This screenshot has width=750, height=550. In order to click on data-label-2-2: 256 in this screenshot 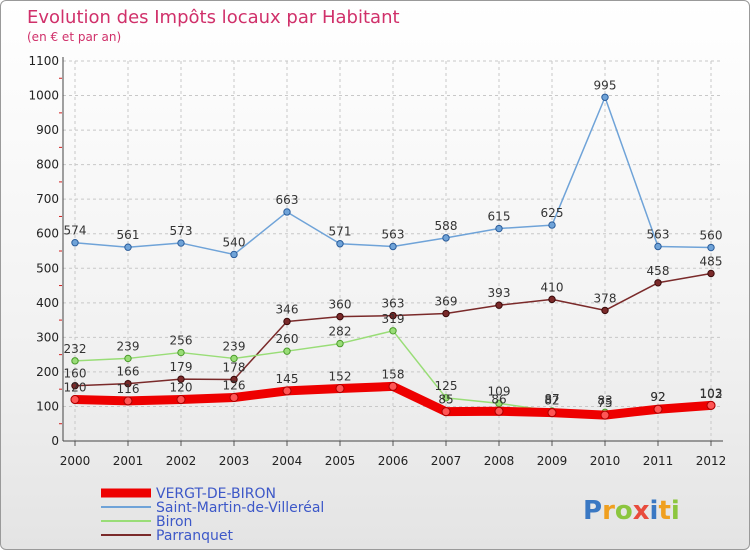, I will do `click(181, 341)`.